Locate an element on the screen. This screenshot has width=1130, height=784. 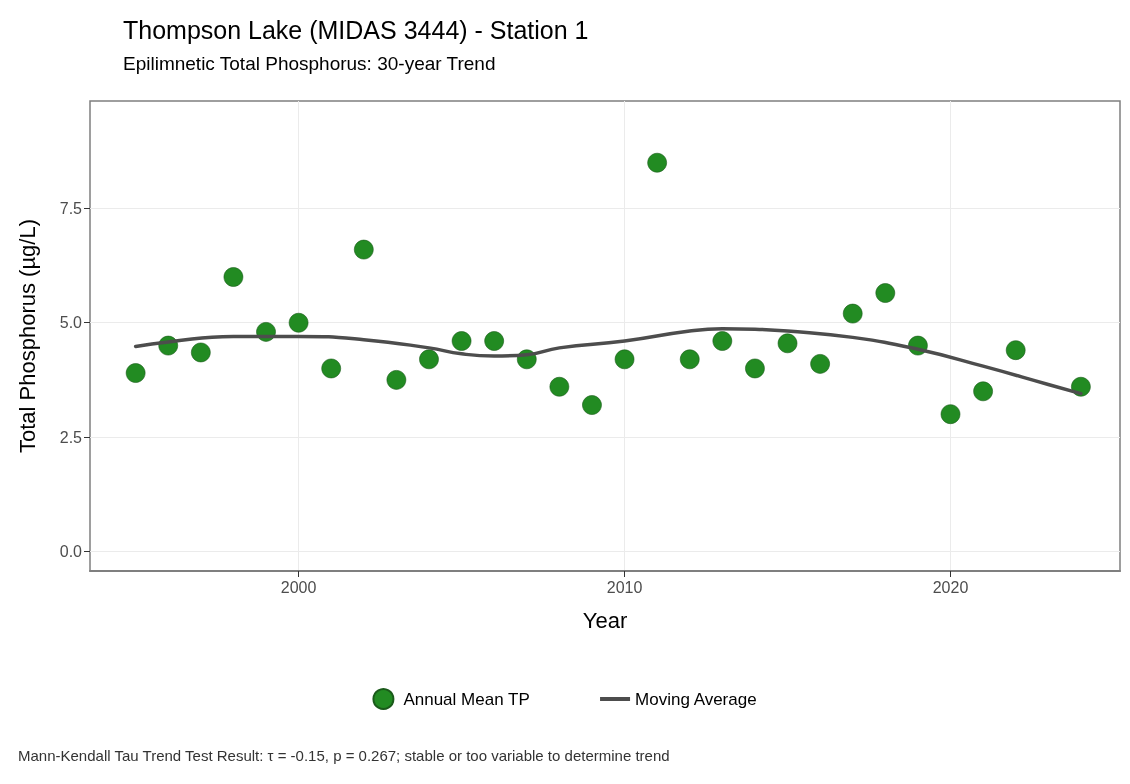
text: Mann-Kendall Tau Trend Test Result: τ = -0.15, p = 0.267; stable or too variable to determine trend is located at coordinates (344, 755).